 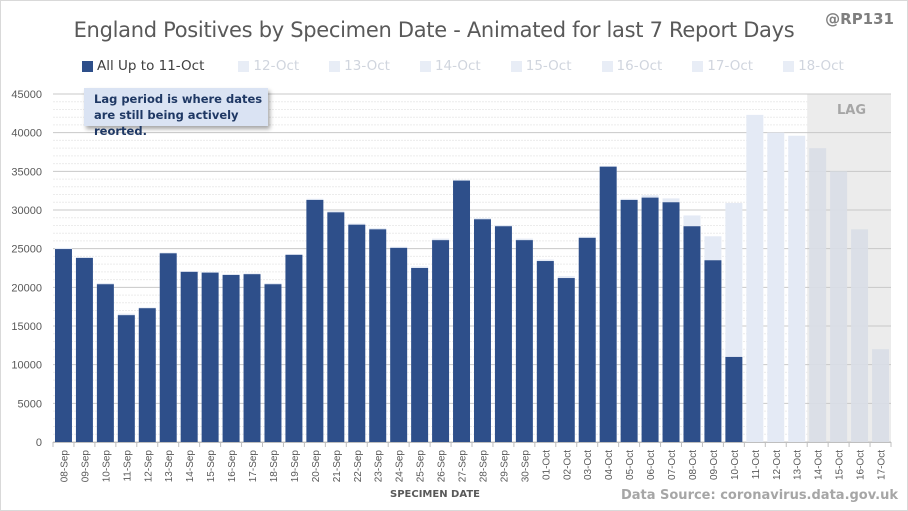 I want to click on x-tick-label: 14-Oct, so click(x=819, y=465).